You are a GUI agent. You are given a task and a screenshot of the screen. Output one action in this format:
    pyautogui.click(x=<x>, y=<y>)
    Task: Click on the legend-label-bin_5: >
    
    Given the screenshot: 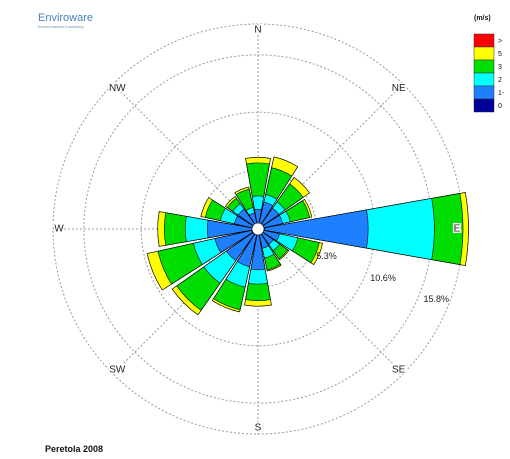 What is the action you would take?
    pyautogui.click(x=500, y=41)
    